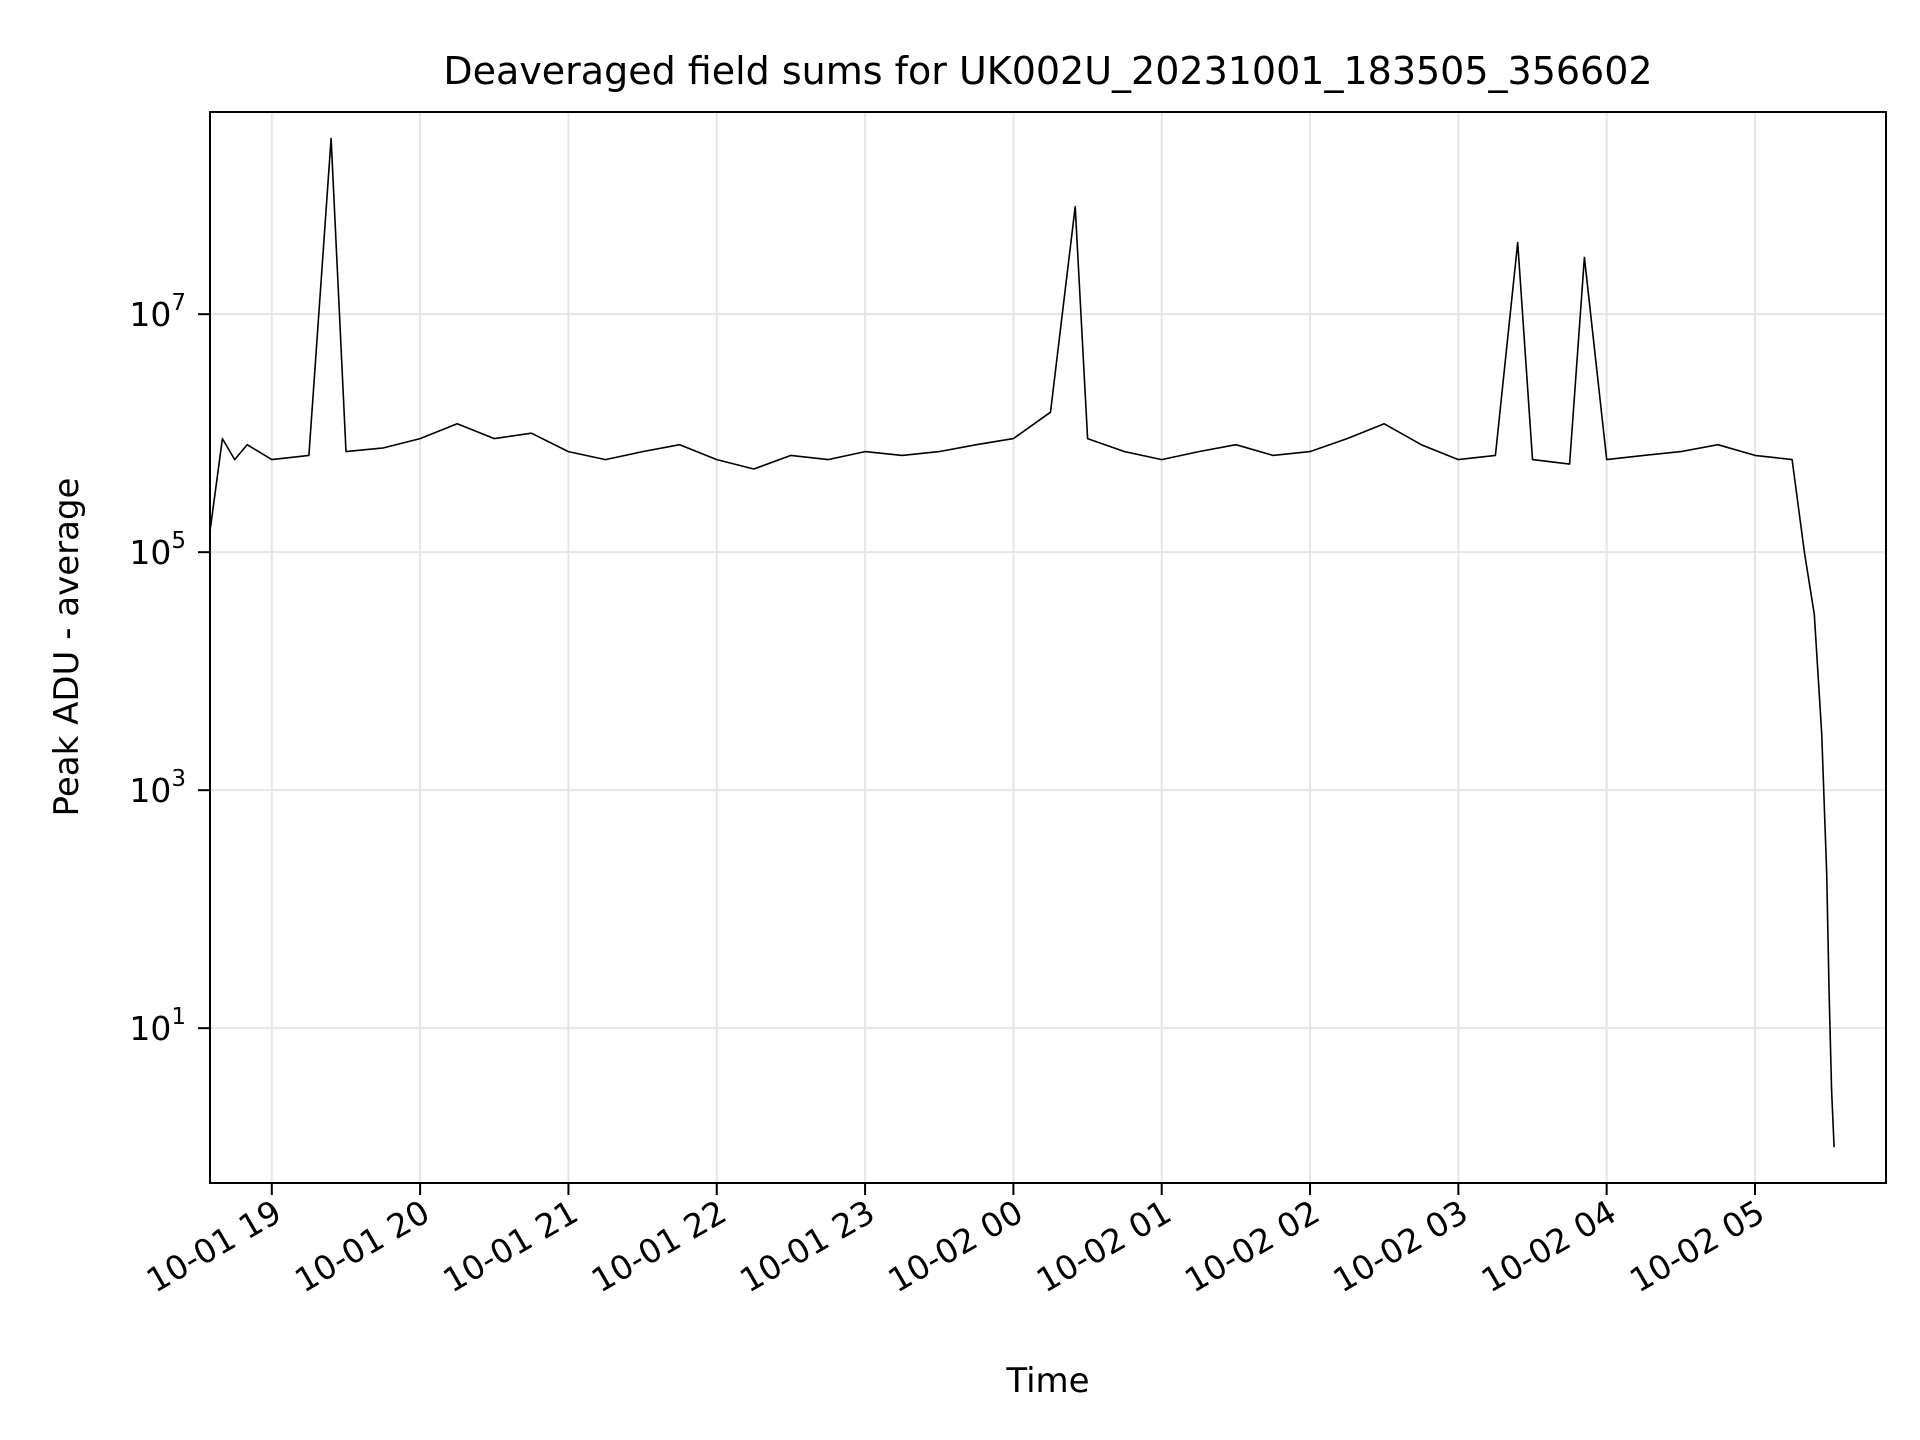  I want to click on y-tick-label: 10⁵, so click(157, 550).